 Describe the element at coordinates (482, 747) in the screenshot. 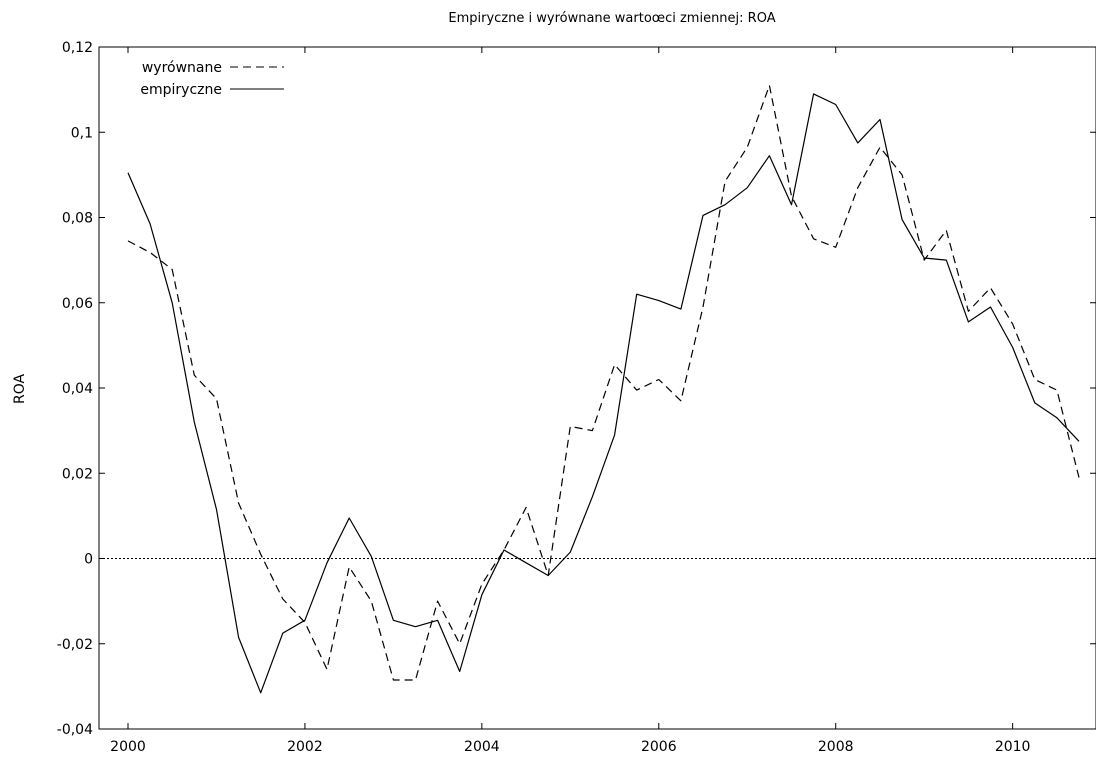

I see `x-tick-label: 2004` at that location.